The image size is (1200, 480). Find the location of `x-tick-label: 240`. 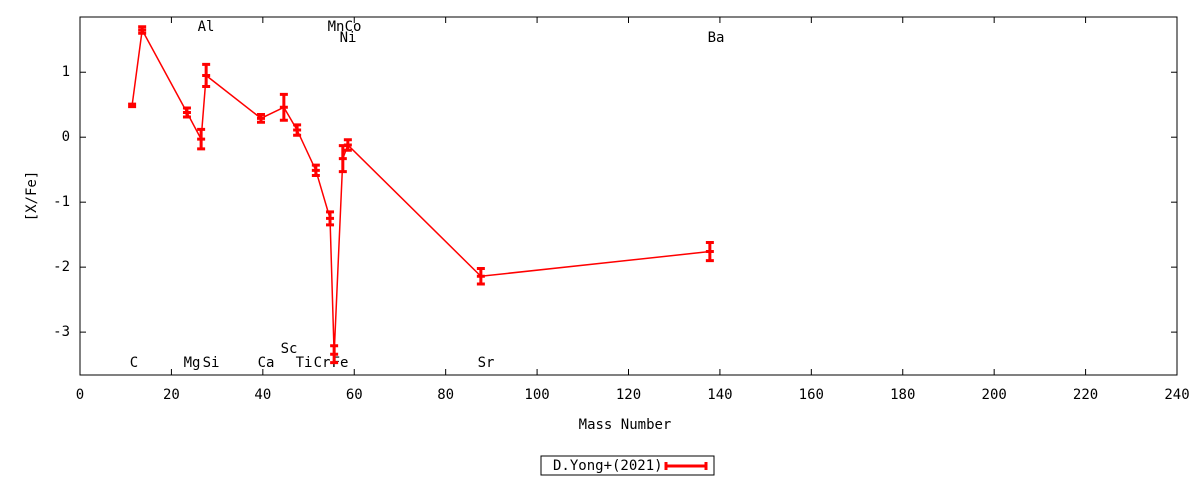

x-tick-label: 240 is located at coordinates (1176, 395).